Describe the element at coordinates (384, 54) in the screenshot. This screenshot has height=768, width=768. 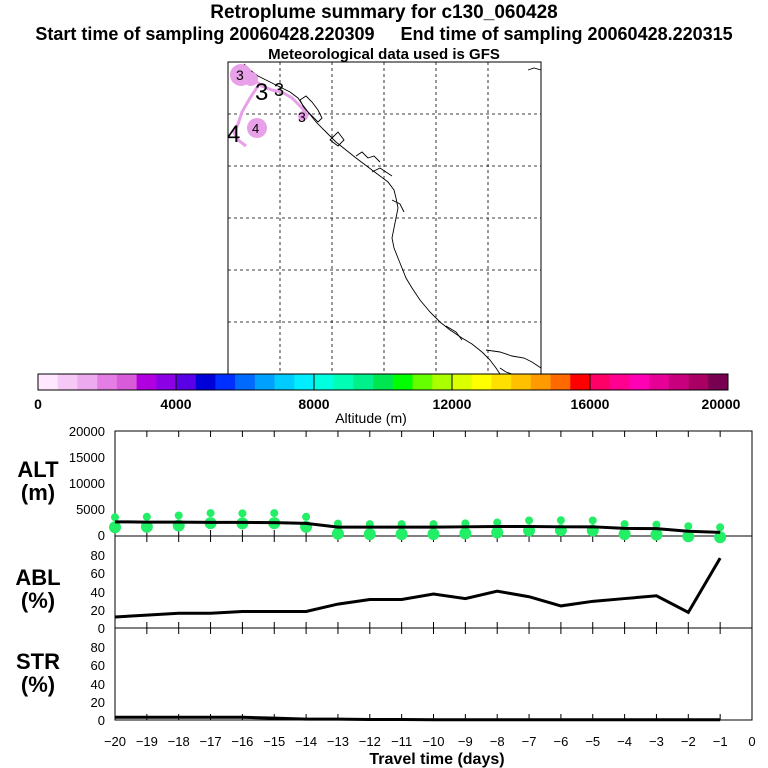
I see `met-data-label: Meteorological data used is GFS` at that location.